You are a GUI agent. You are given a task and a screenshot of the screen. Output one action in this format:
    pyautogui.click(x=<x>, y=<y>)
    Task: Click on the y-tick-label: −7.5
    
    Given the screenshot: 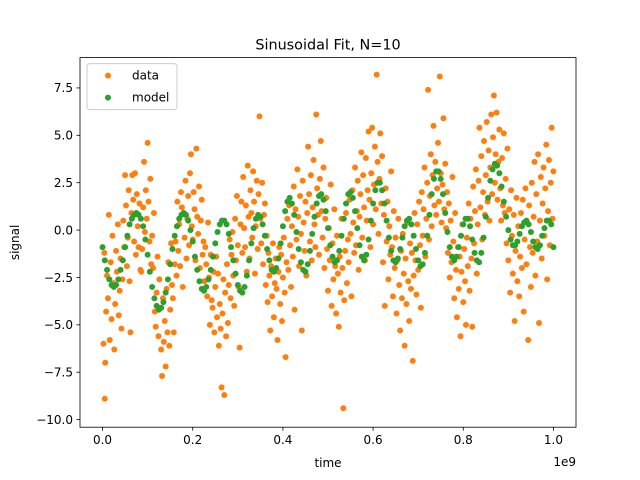 What is the action you would take?
    pyautogui.click(x=58, y=373)
    